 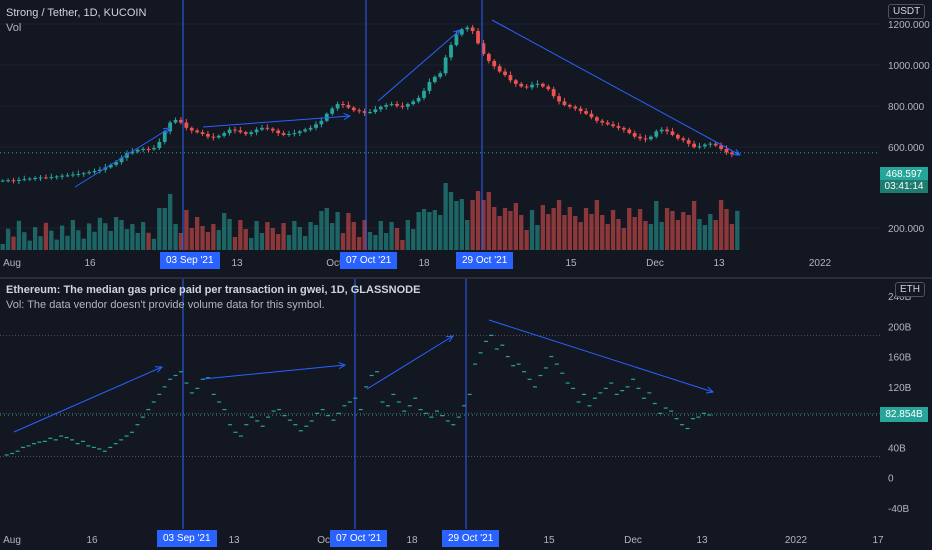 I want to click on top-chart-title: Strong / Tether, 1D, KUCOIN, so click(x=76, y=13).